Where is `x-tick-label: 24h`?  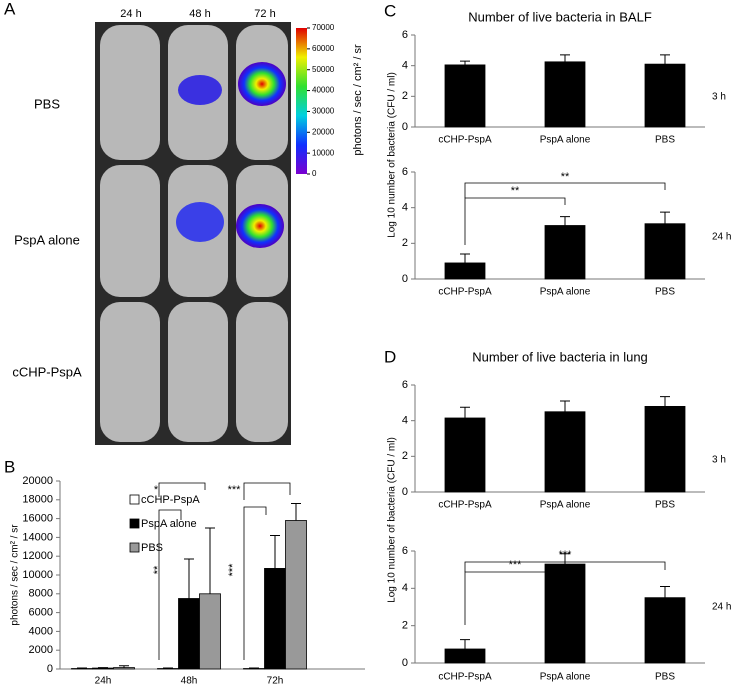
x-tick-label: 24h is located at coordinates (103, 681).